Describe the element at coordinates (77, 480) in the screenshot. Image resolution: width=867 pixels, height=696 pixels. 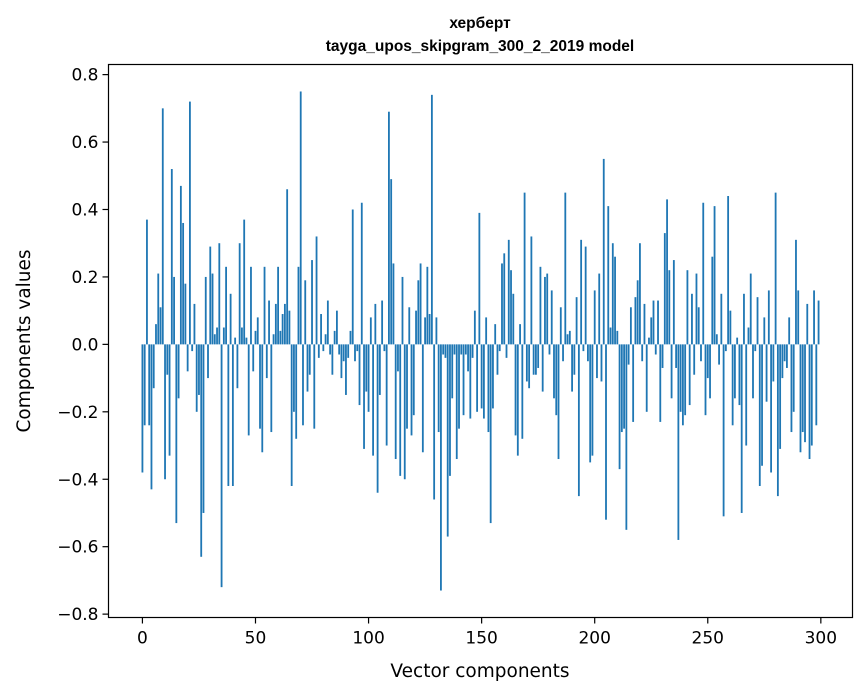
I see `y-tick-label: −0.4` at that location.